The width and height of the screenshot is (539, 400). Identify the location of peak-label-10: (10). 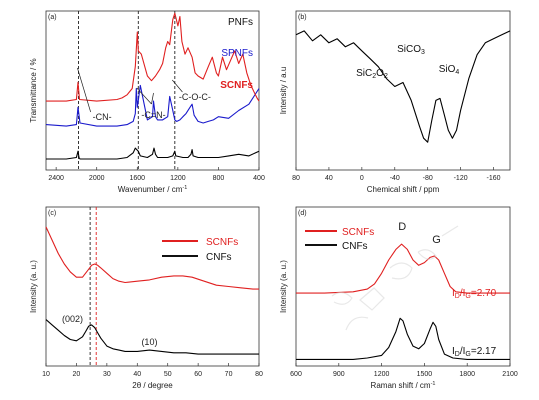
(149, 342).